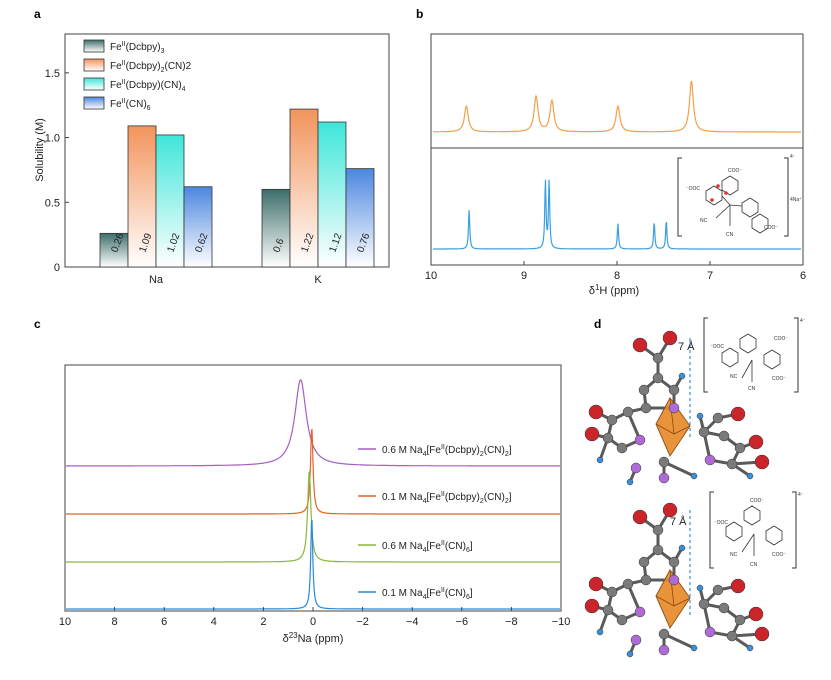  Describe the element at coordinates (704, 221) in the screenshot. I see `inset-b-label-3: NC` at that location.